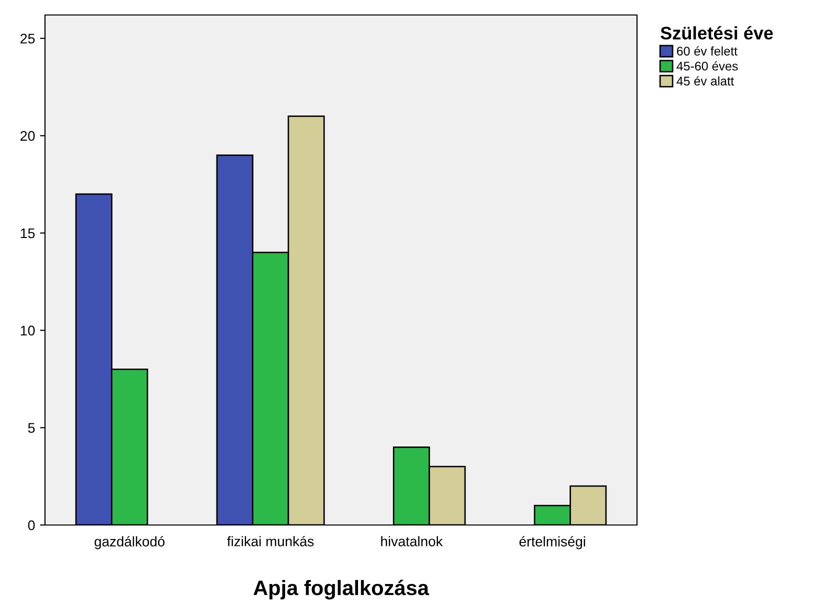  What do you see at coordinates (27, 136) in the screenshot?
I see `y-tick-label: 20` at bounding box center [27, 136].